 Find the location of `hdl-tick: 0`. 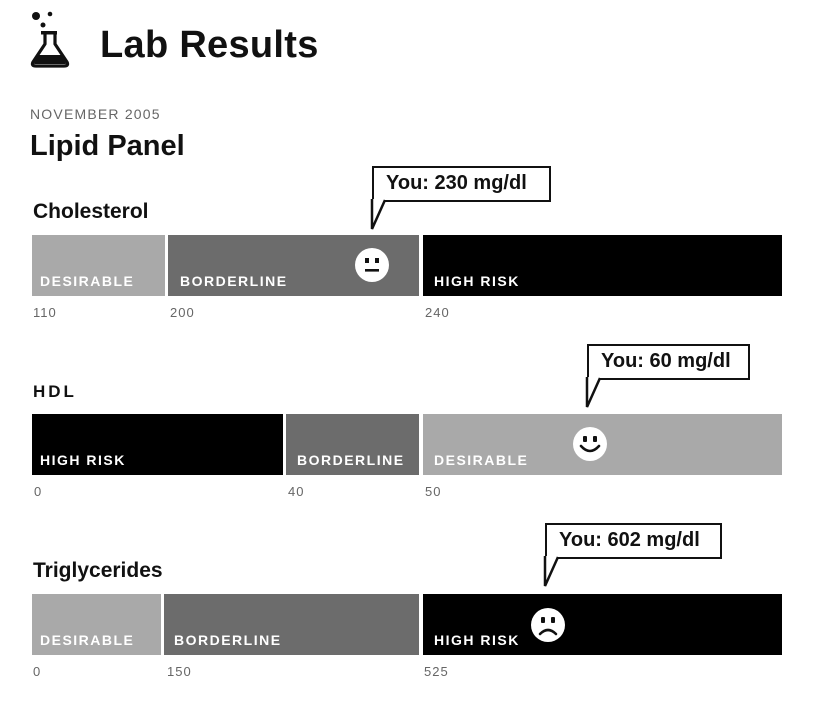

hdl-tick: 0 is located at coordinates (38, 491).